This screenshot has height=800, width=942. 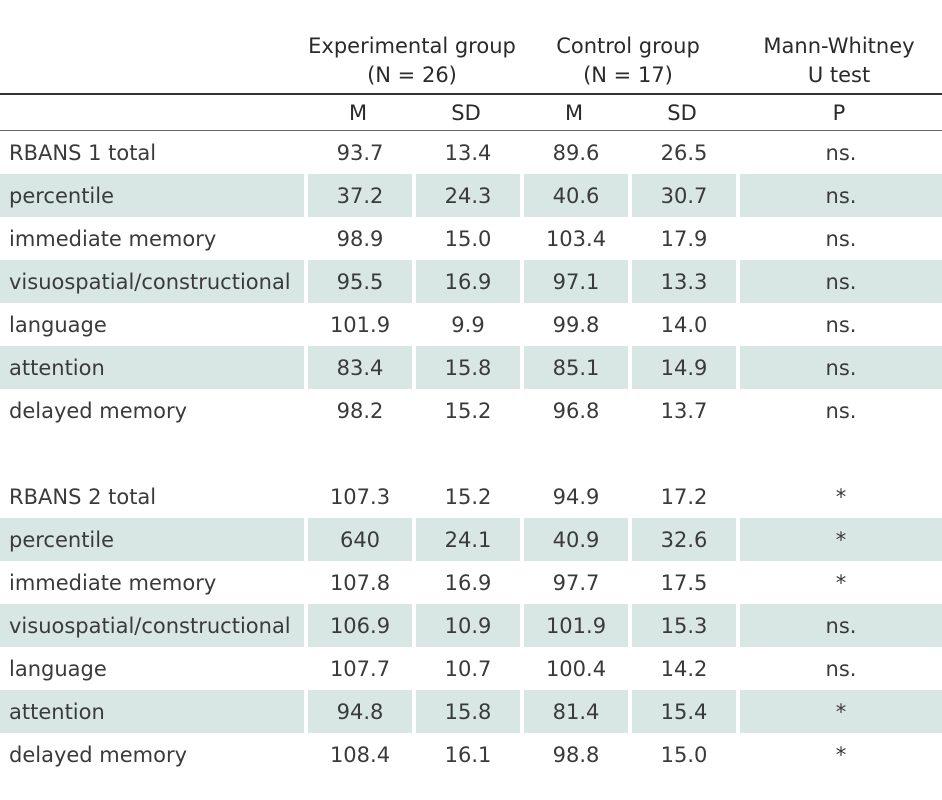 What do you see at coordinates (358, 711) in the screenshot?
I see `exp-mean-cell: 94.8` at bounding box center [358, 711].